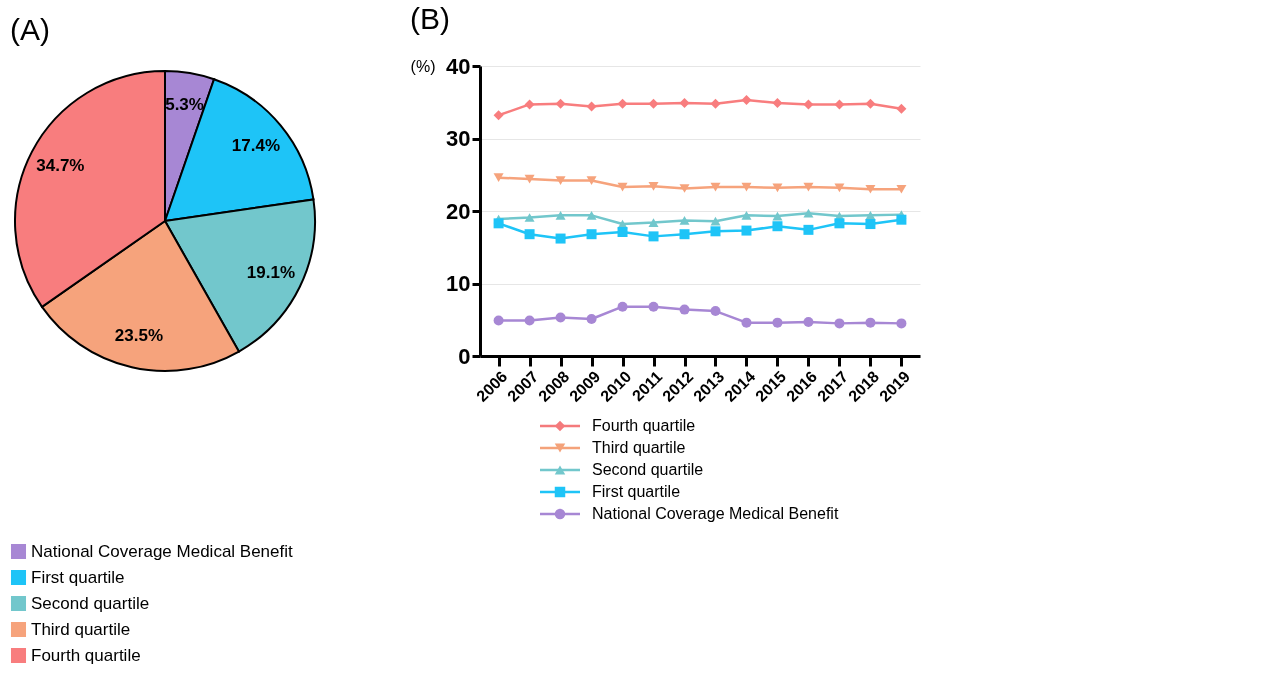 The image size is (1279, 682). I want to click on y-tick-label: 30, so click(458, 138).